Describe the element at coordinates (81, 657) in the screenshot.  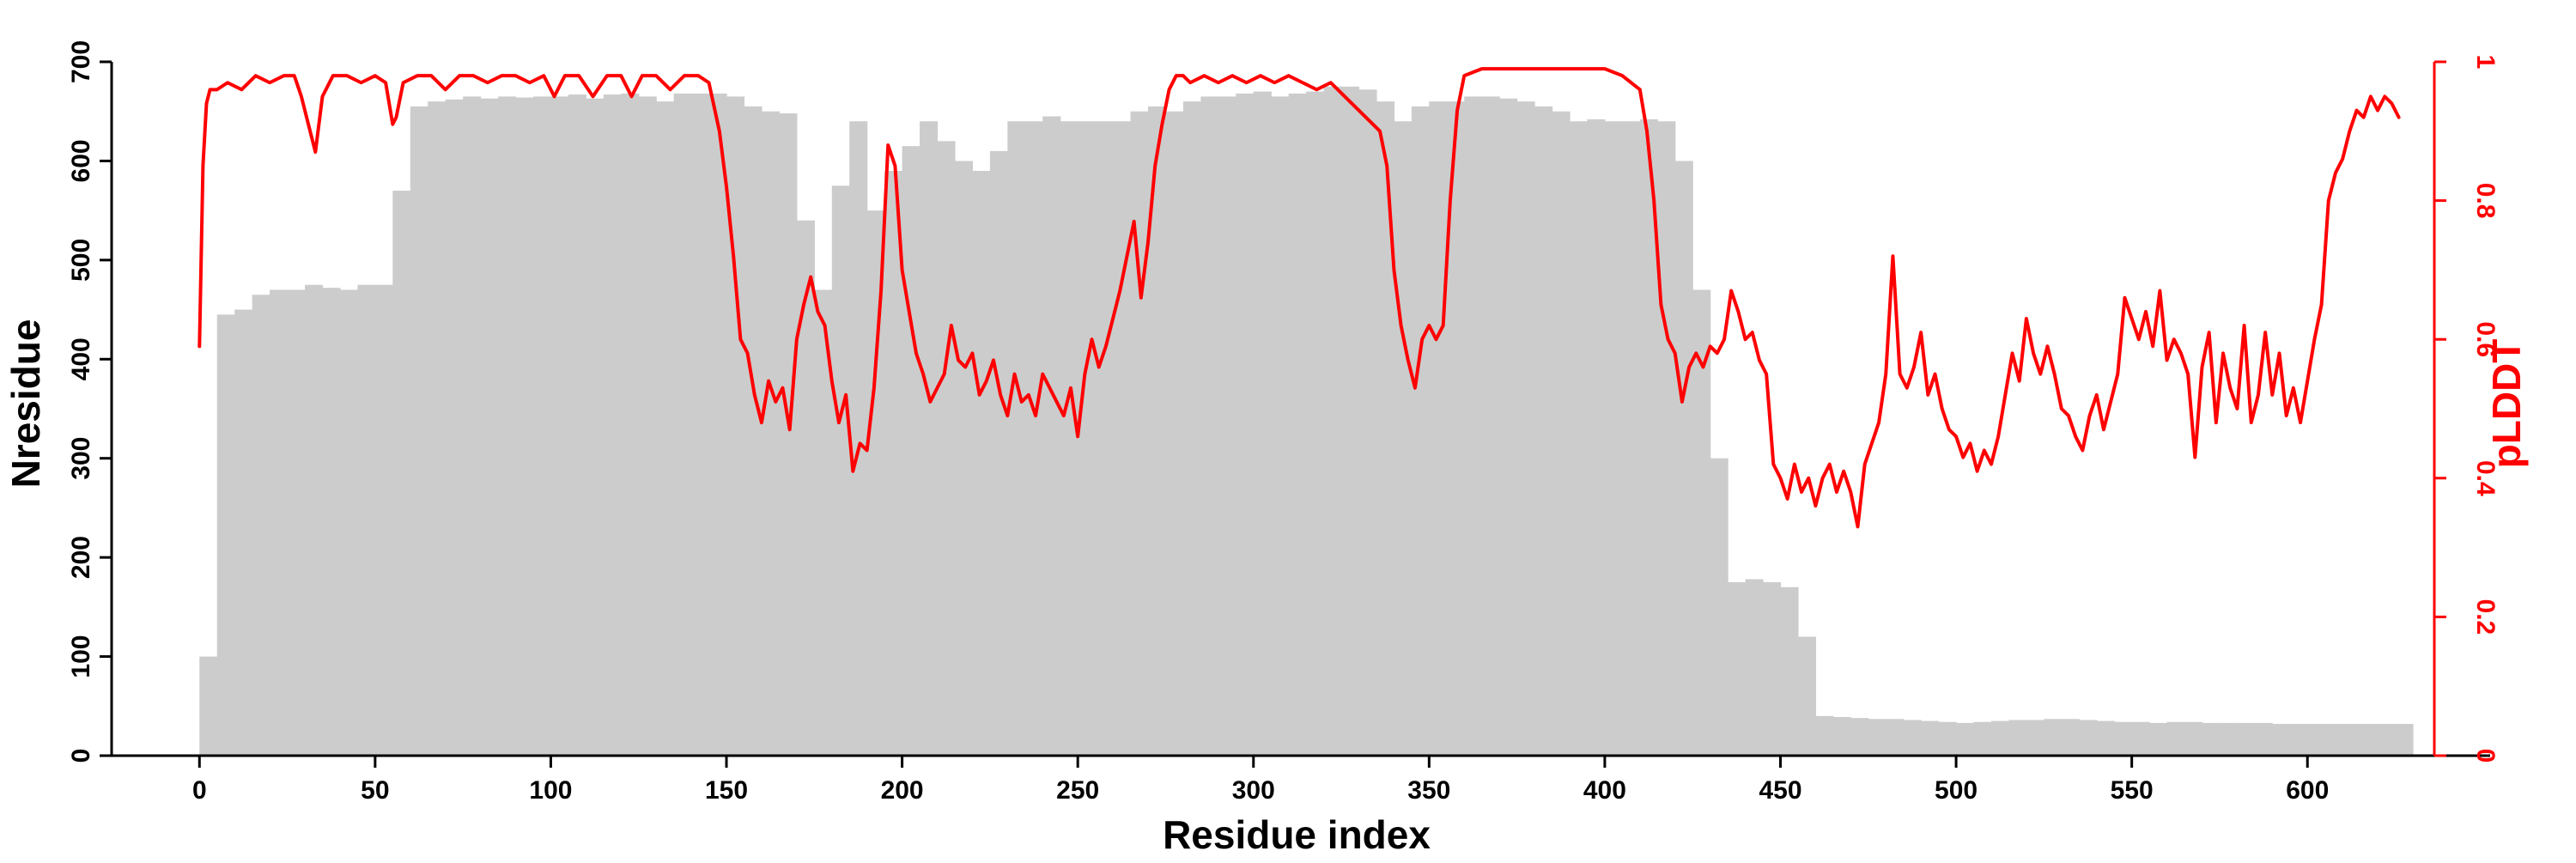
I see `y-tick-label-left: 100` at that location.